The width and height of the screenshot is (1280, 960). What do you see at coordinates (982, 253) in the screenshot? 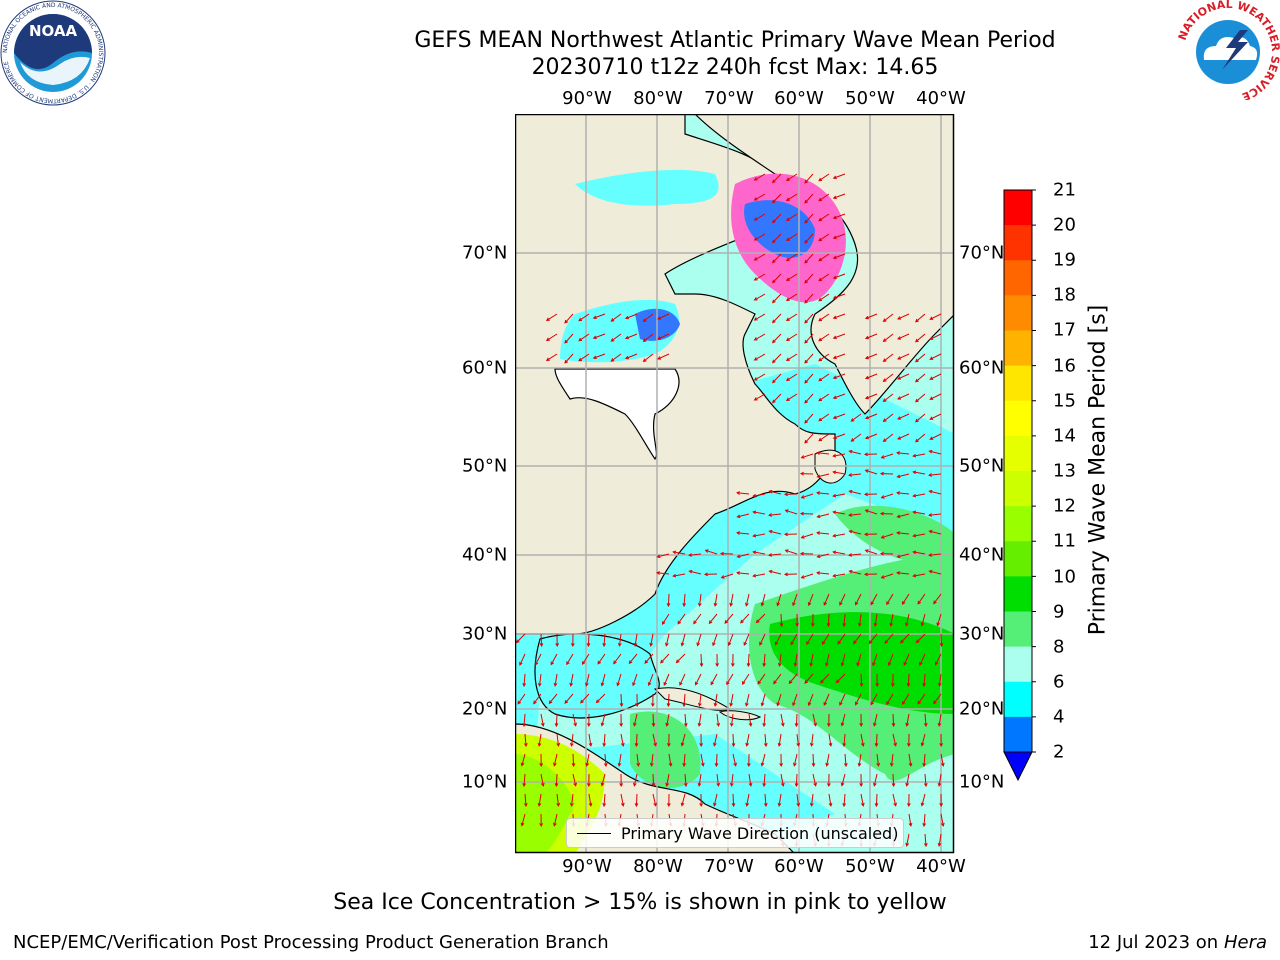
I see `lat-label-right: 70°N` at bounding box center [982, 253].